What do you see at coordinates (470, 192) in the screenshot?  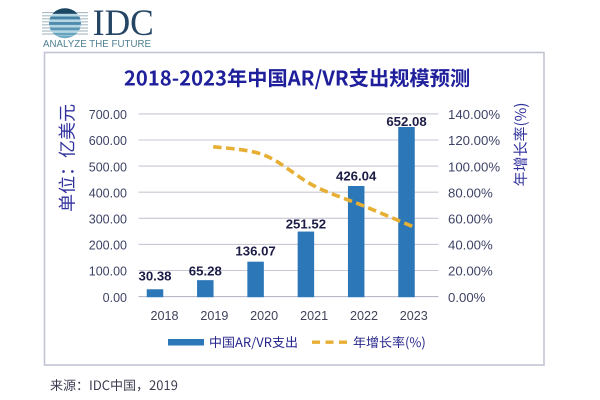 I see `svg-text: 80.00%` at bounding box center [470, 192].